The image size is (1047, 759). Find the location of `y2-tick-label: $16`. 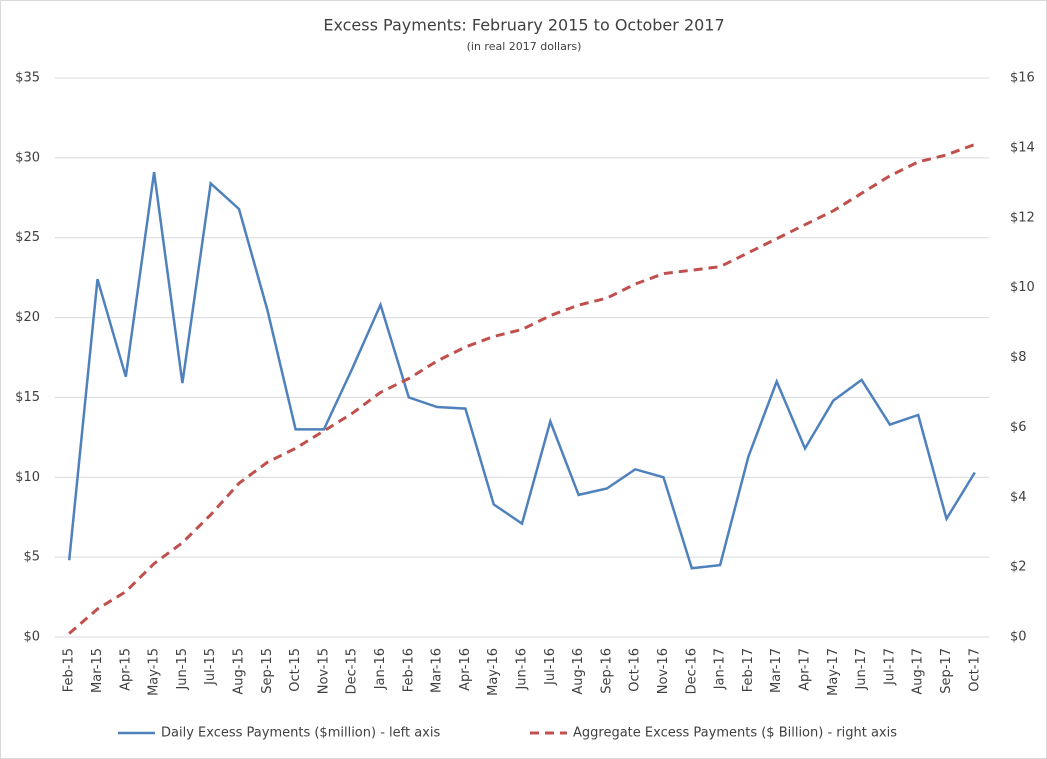

y2-tick-label: $16 is located at coordinates (1022, 78).